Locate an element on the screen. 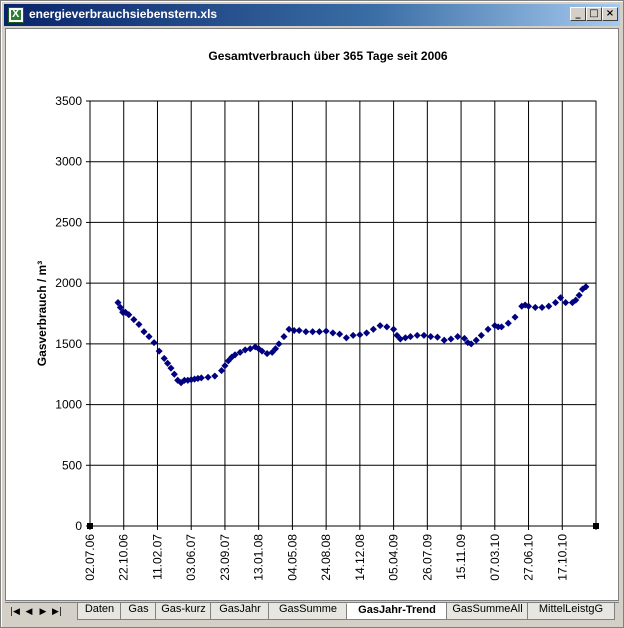 This screenshot has width=624, height=628. sheet-tab-gas-kurz: Gas-kurz is located at coordinates (183, 611).